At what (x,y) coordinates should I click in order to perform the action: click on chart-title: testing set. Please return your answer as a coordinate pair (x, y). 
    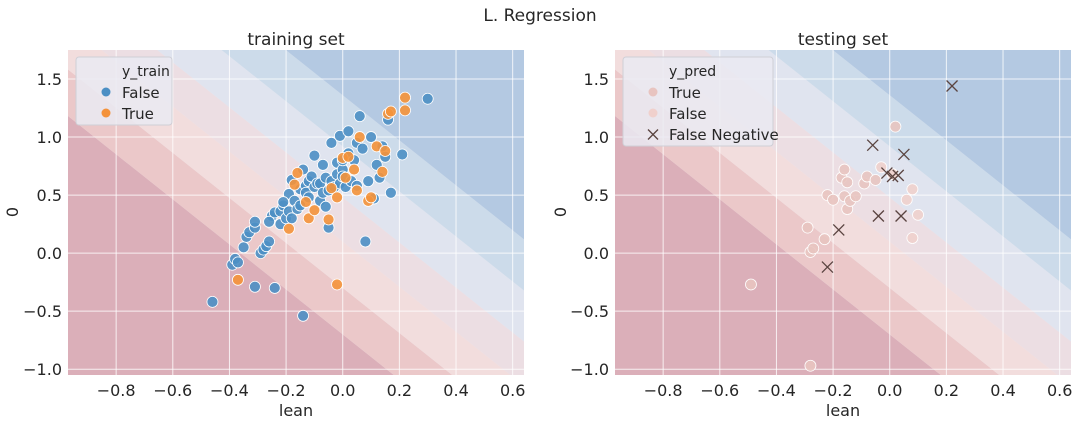
    Looking at the image, I should click on (843, 40).